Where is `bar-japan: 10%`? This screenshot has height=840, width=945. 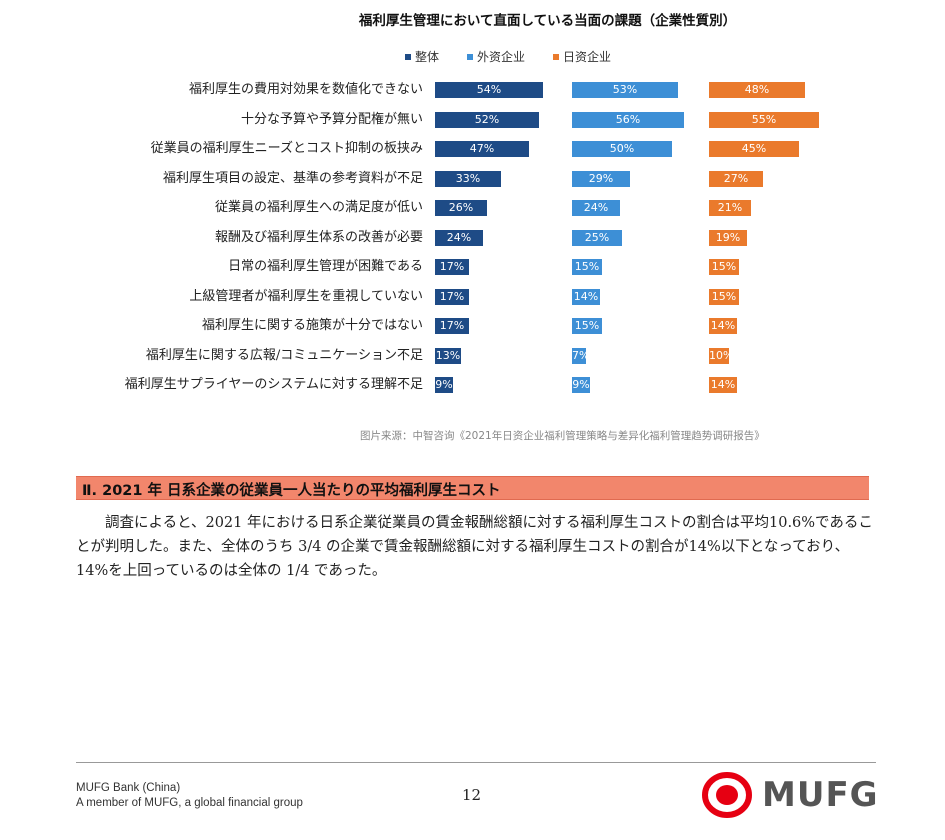
bar-japan: 10% is located at coordinates (719, 355).